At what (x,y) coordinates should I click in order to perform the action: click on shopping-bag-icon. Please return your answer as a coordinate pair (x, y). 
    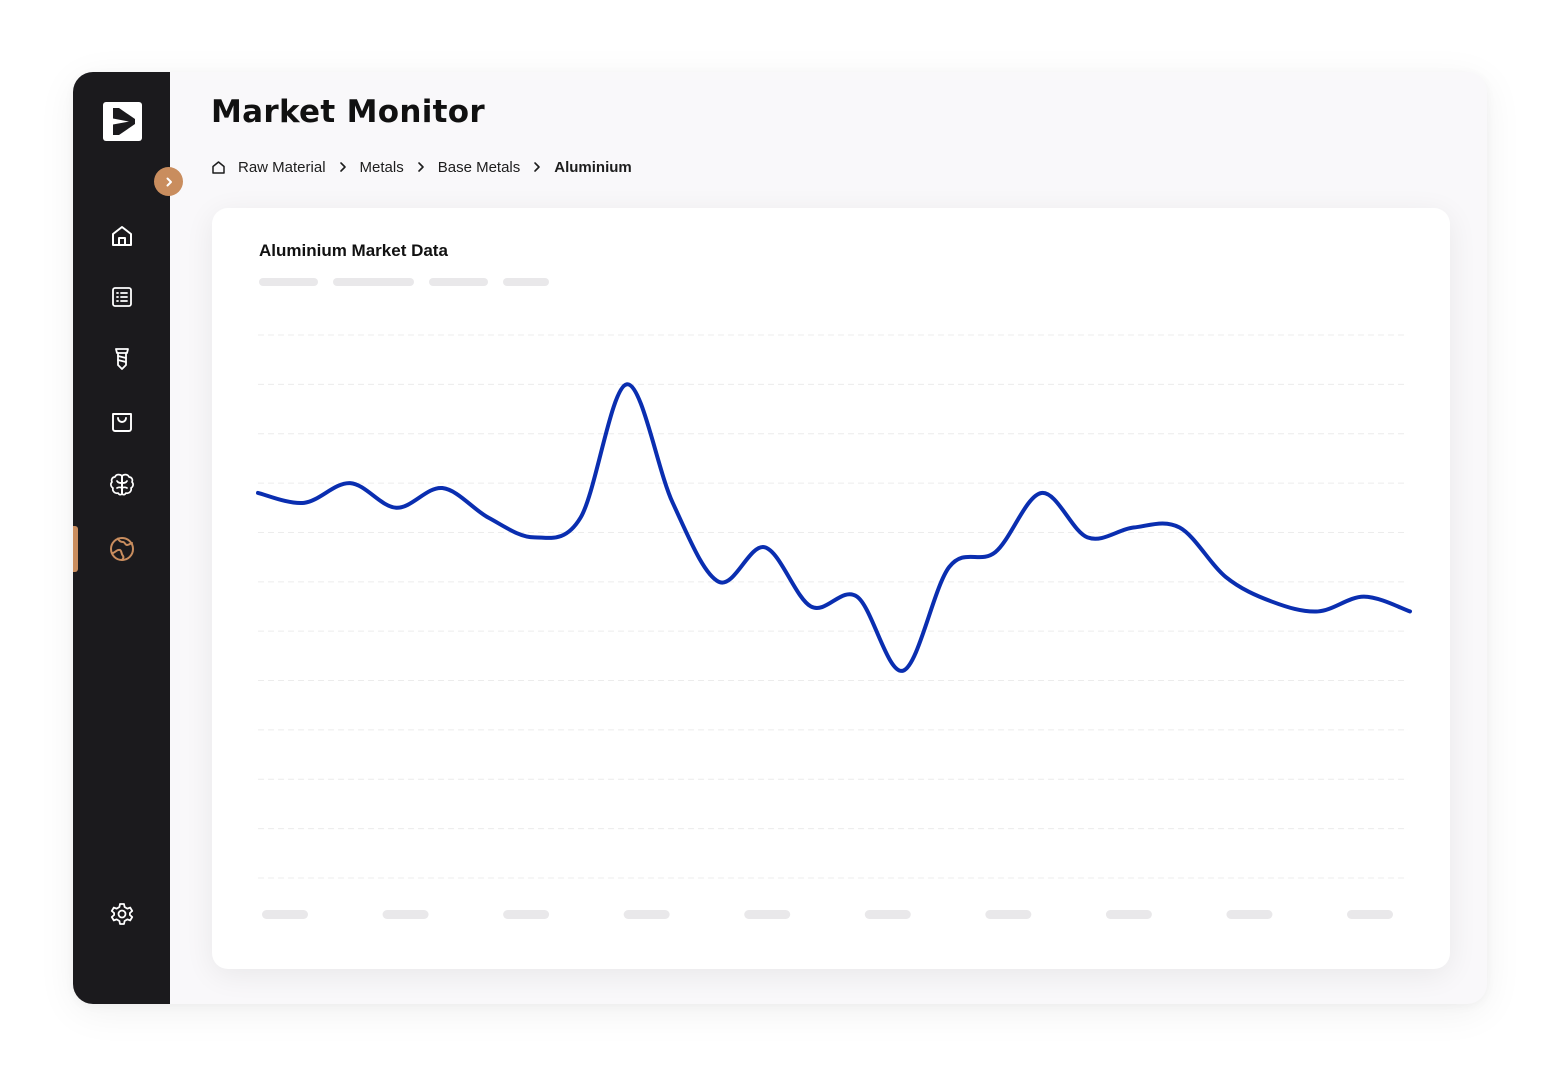
    Looking at the image, I should click on (121, 422).